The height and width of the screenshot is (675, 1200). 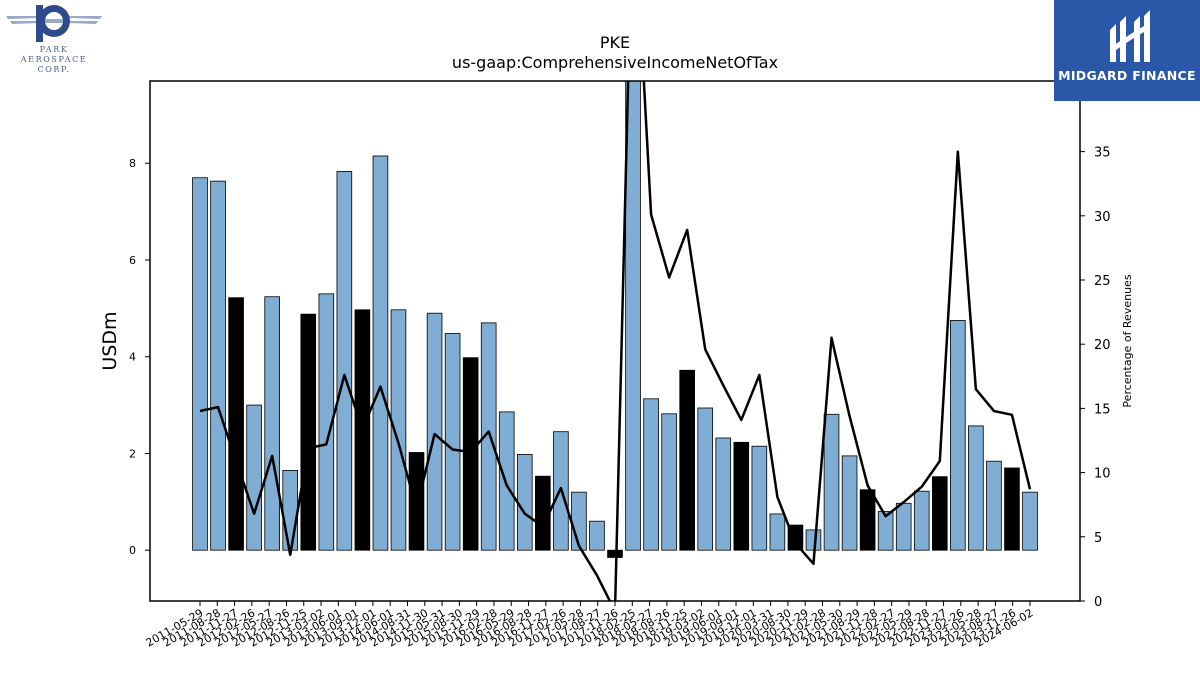 What do you see at coordinates (1102, 345) in the screenshot?
I see `y2-tick-label: 20` at bounding box center [1102, 345].